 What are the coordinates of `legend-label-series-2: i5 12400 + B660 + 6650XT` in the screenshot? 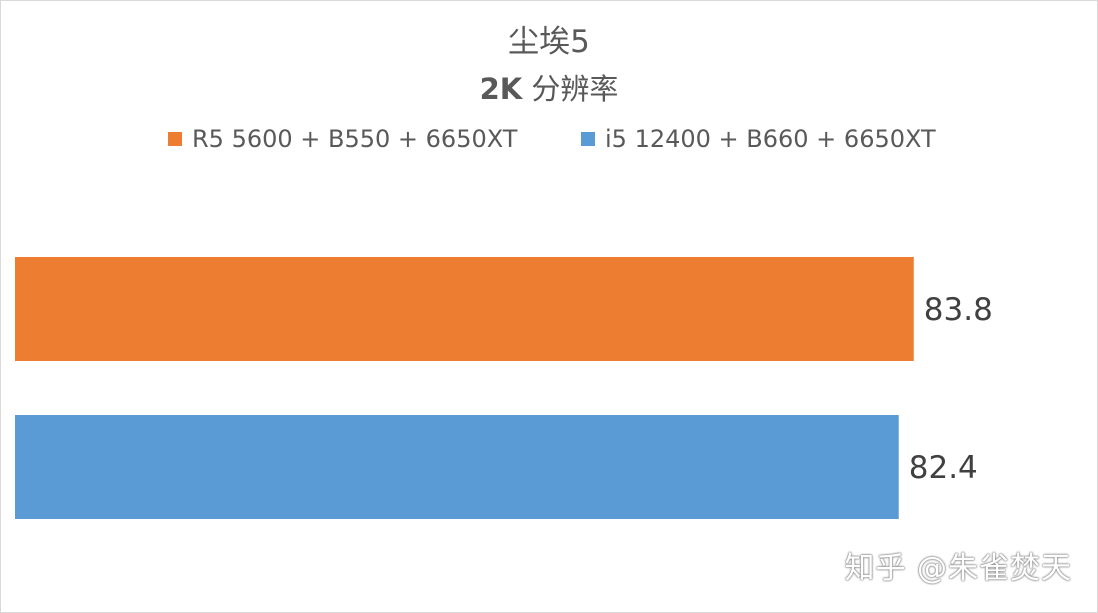 It's located at (770, 139).